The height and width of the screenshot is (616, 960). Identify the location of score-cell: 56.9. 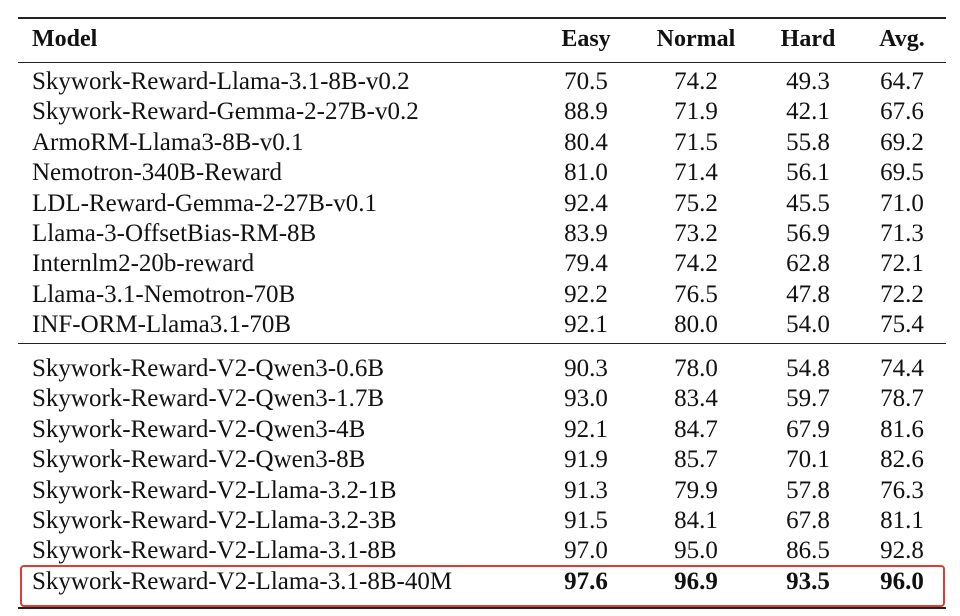
(808, 233).